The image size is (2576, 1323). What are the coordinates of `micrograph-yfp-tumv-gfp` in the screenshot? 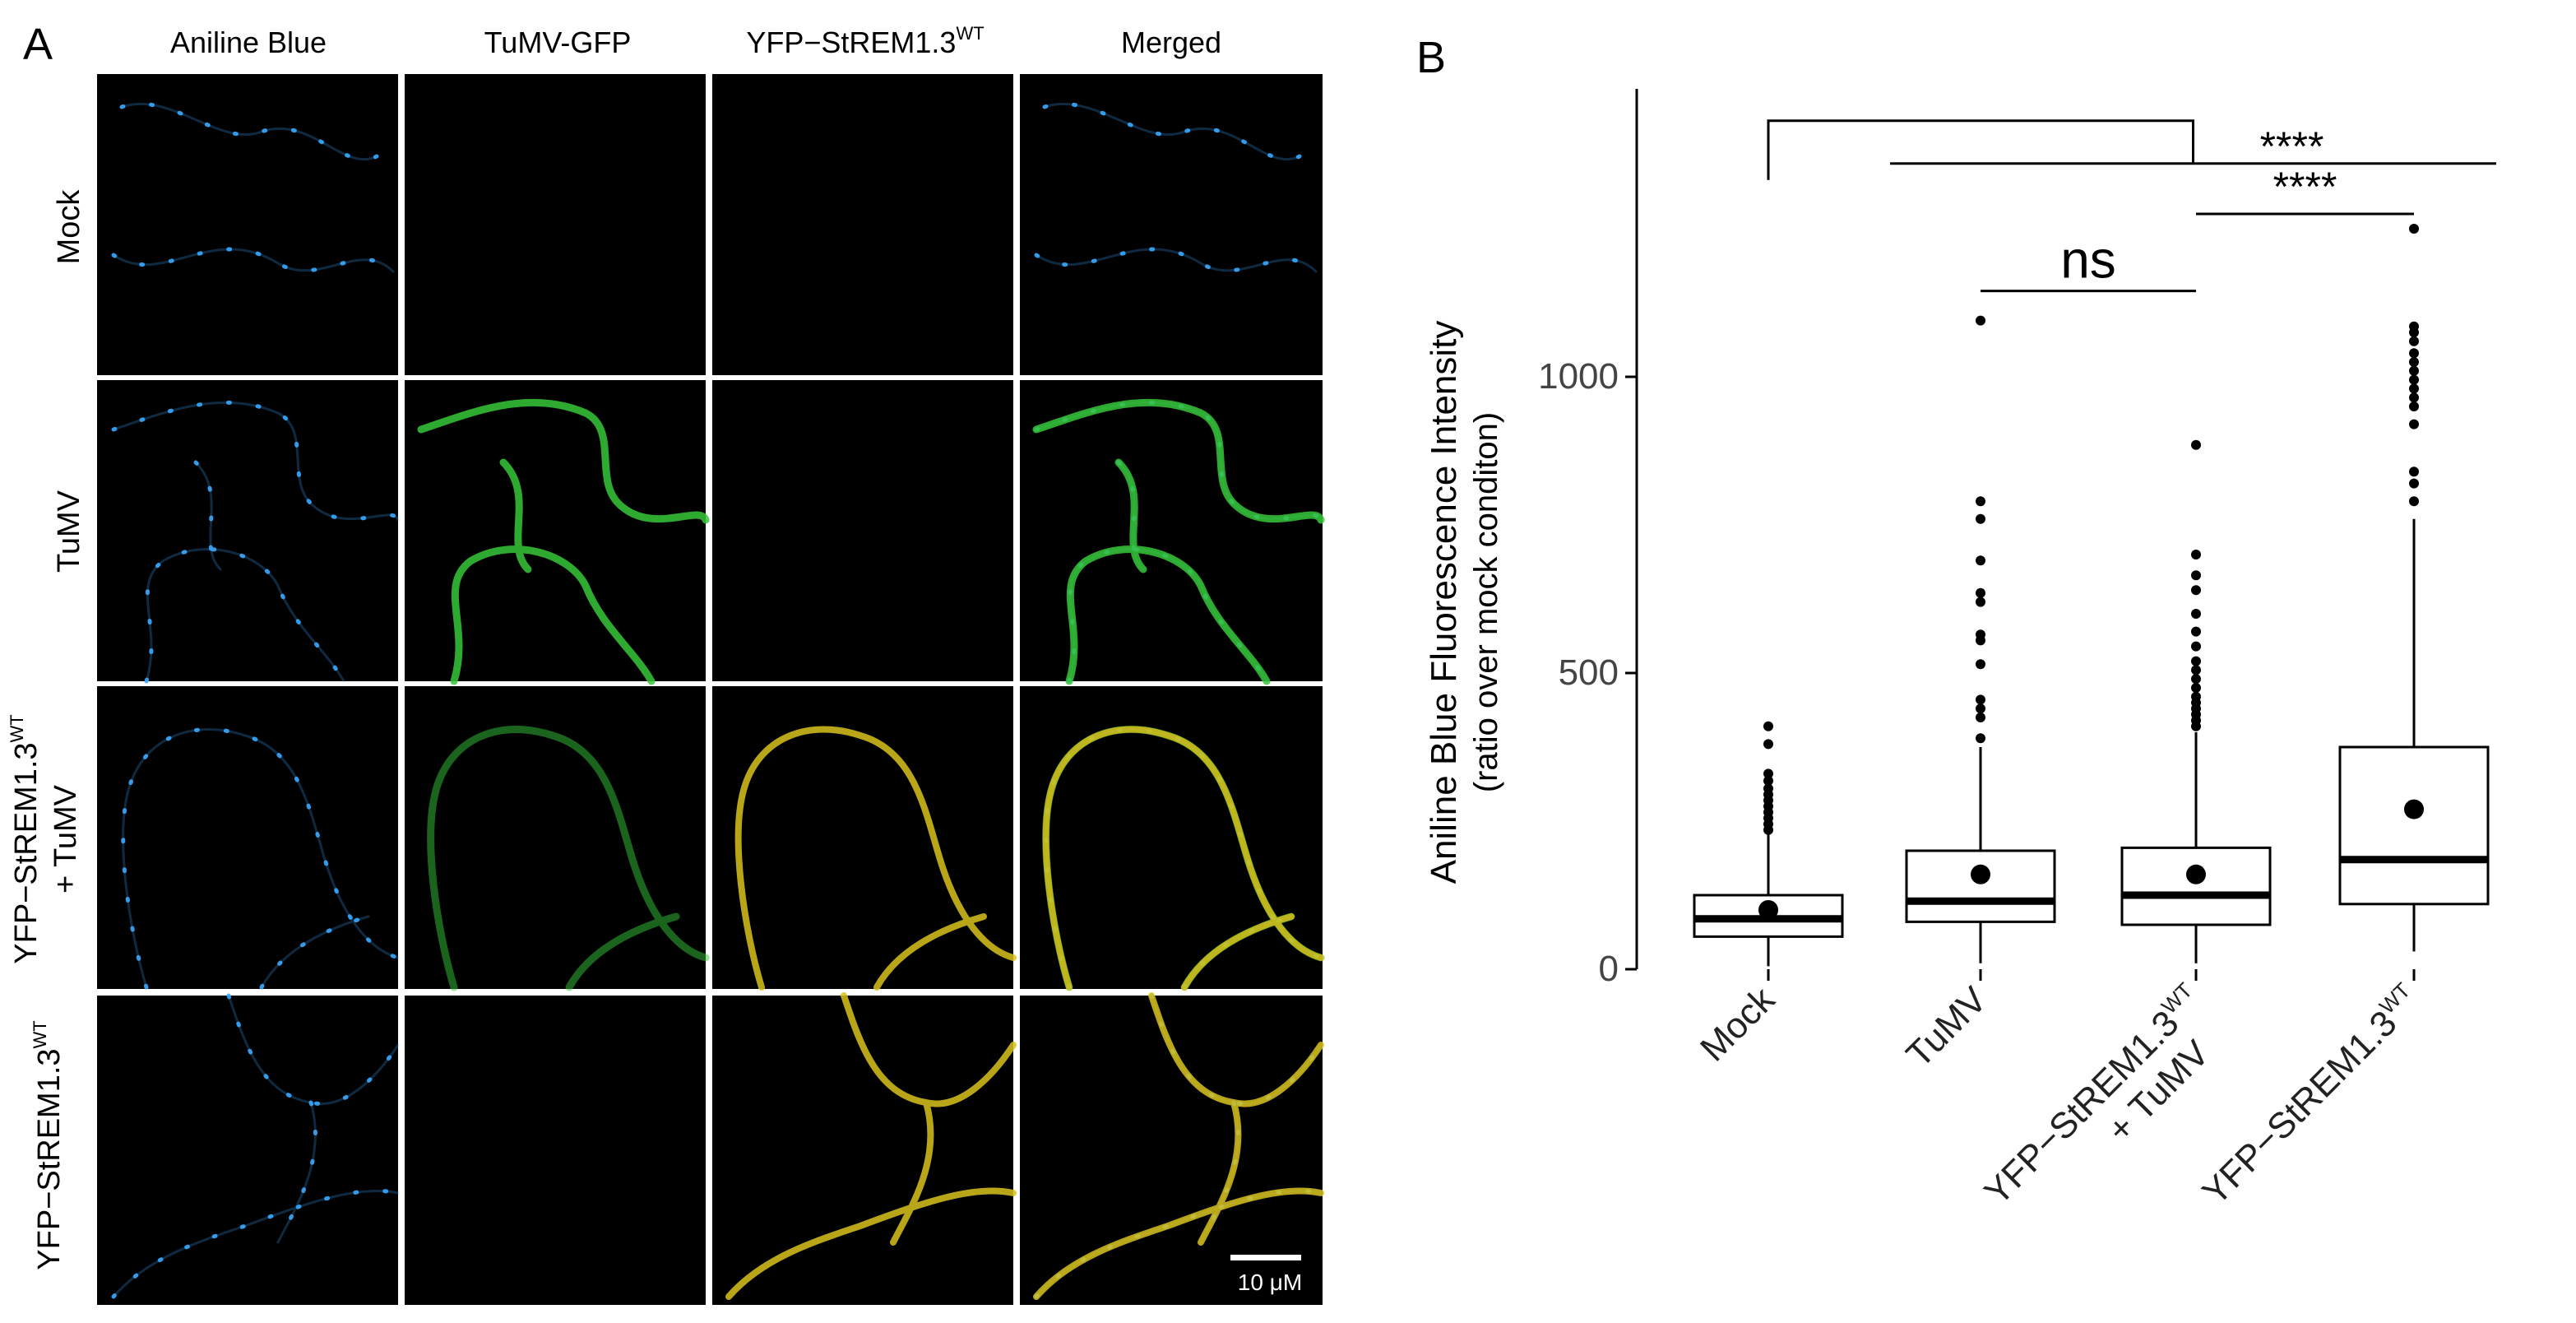 It's located at (557, 838).